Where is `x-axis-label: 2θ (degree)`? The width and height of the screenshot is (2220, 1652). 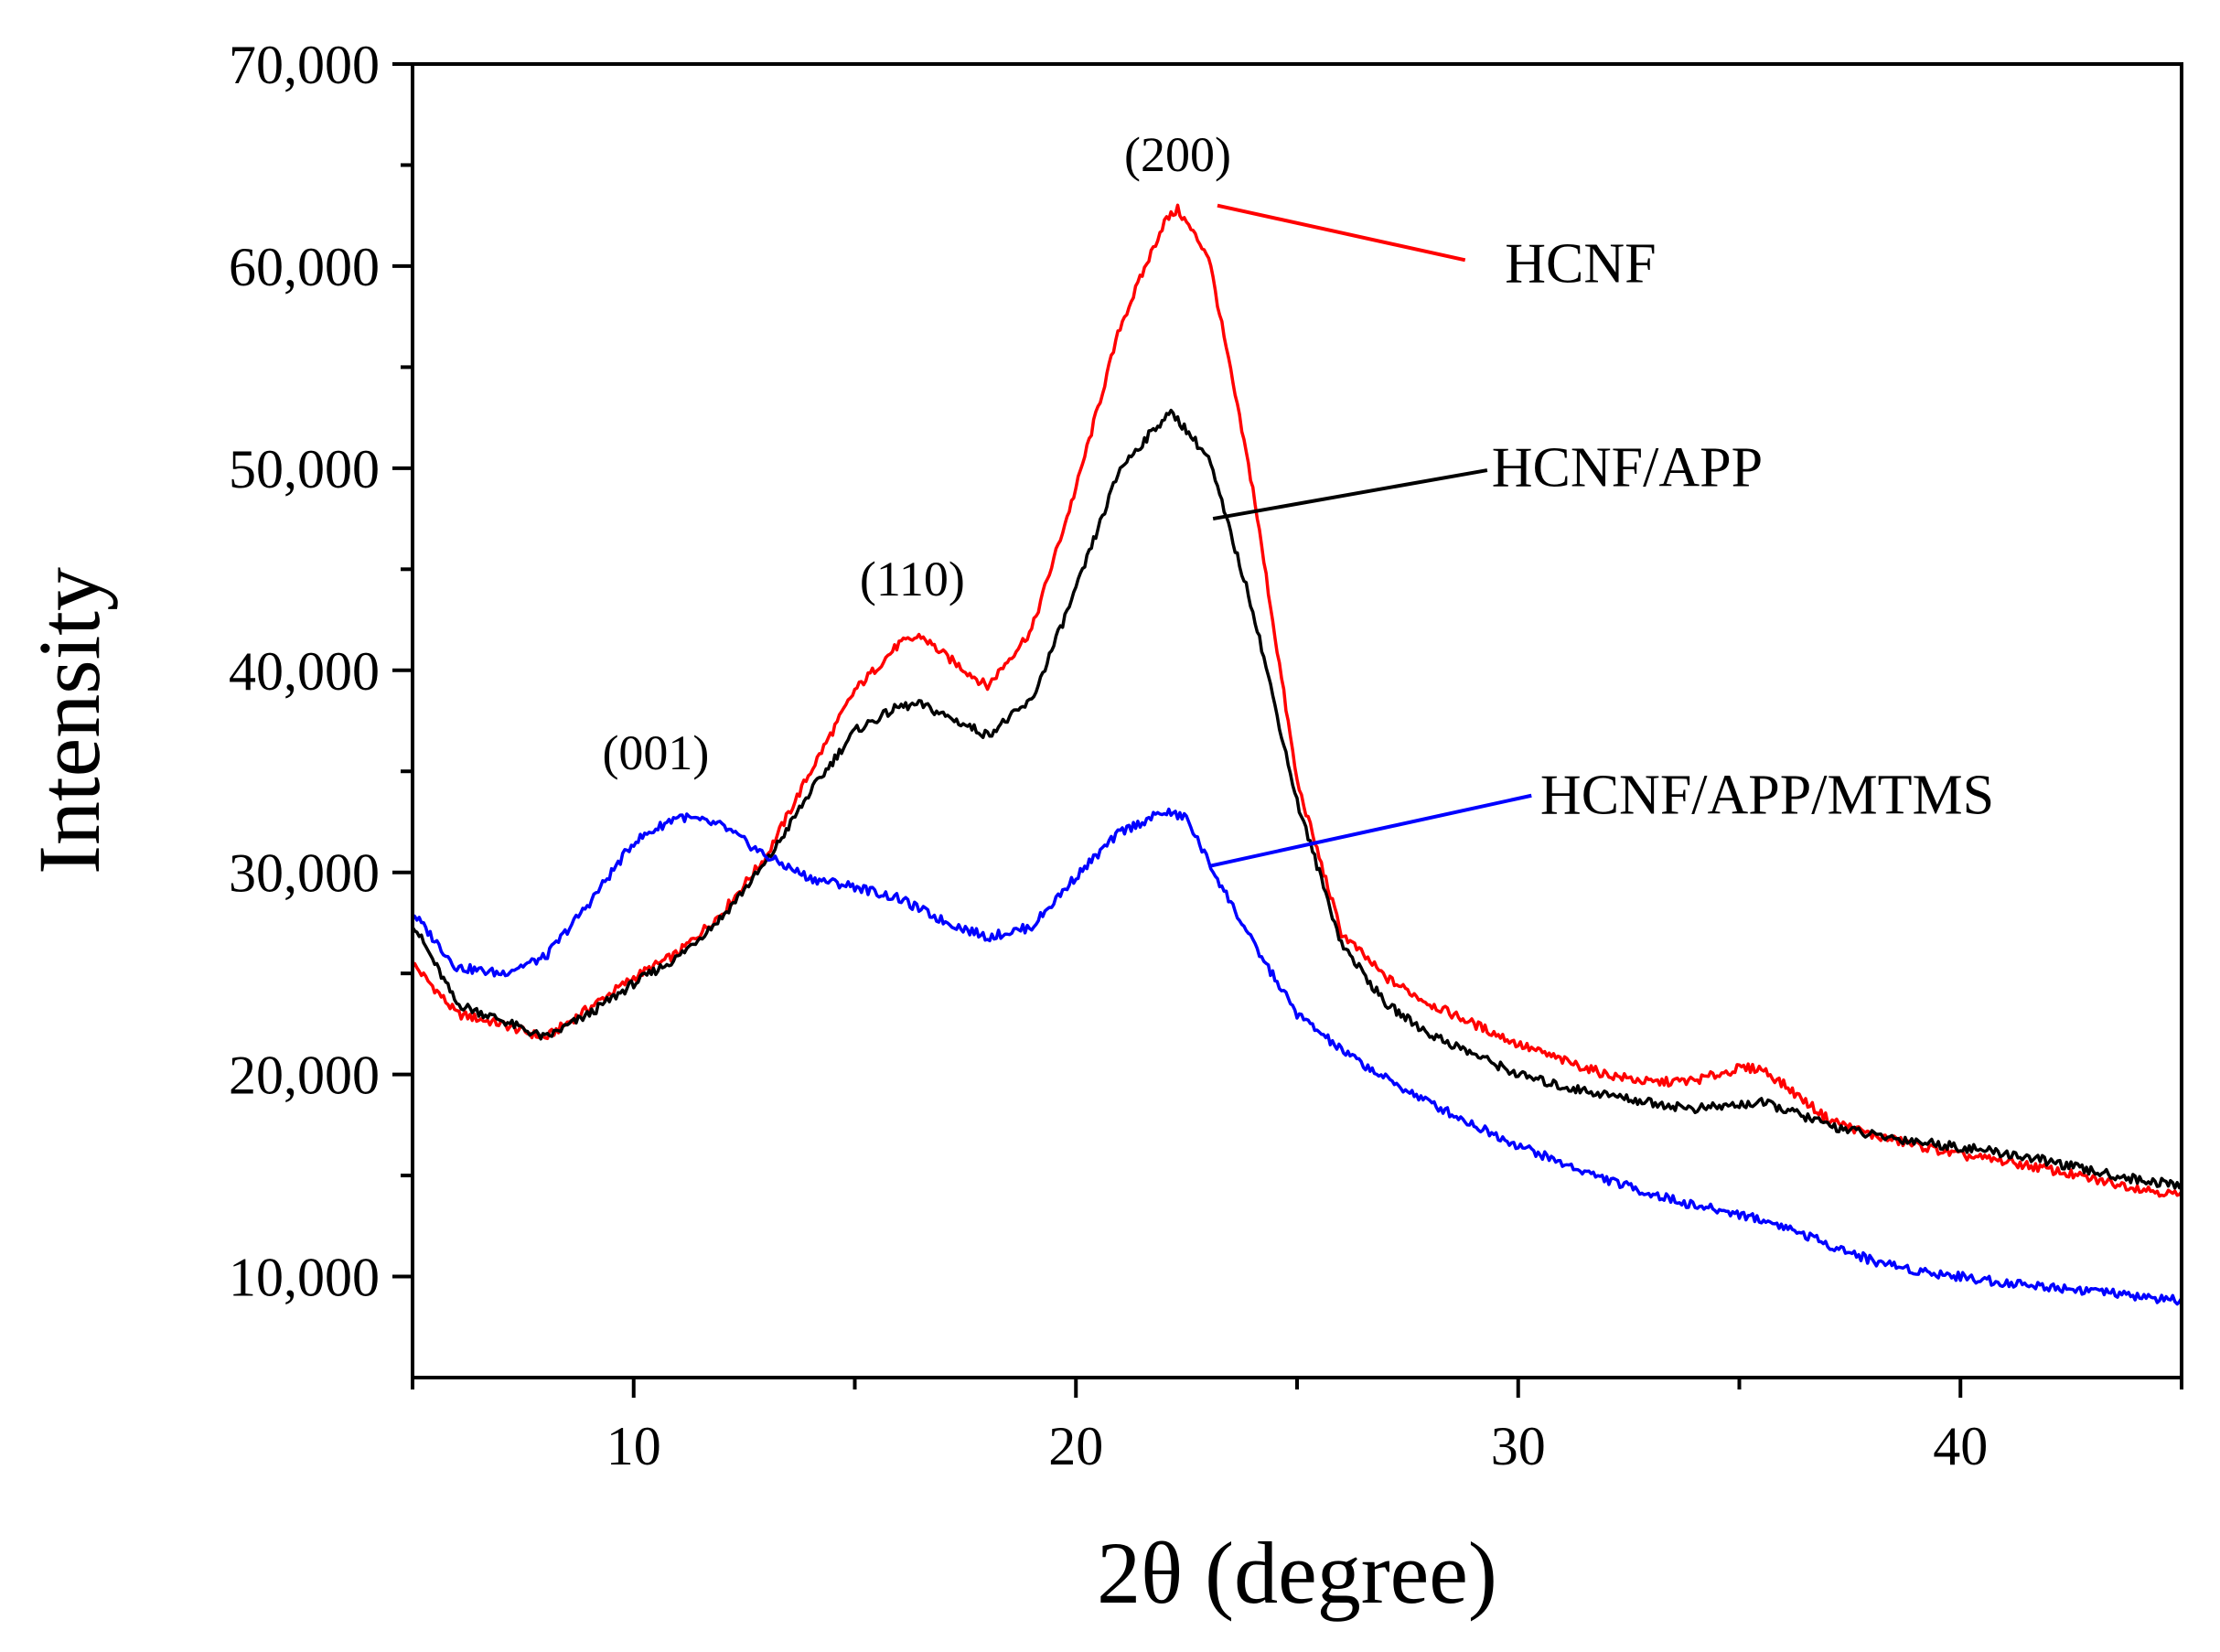 x-axis-label: 2θ (degree) is located at coordinates (1297, 1573).